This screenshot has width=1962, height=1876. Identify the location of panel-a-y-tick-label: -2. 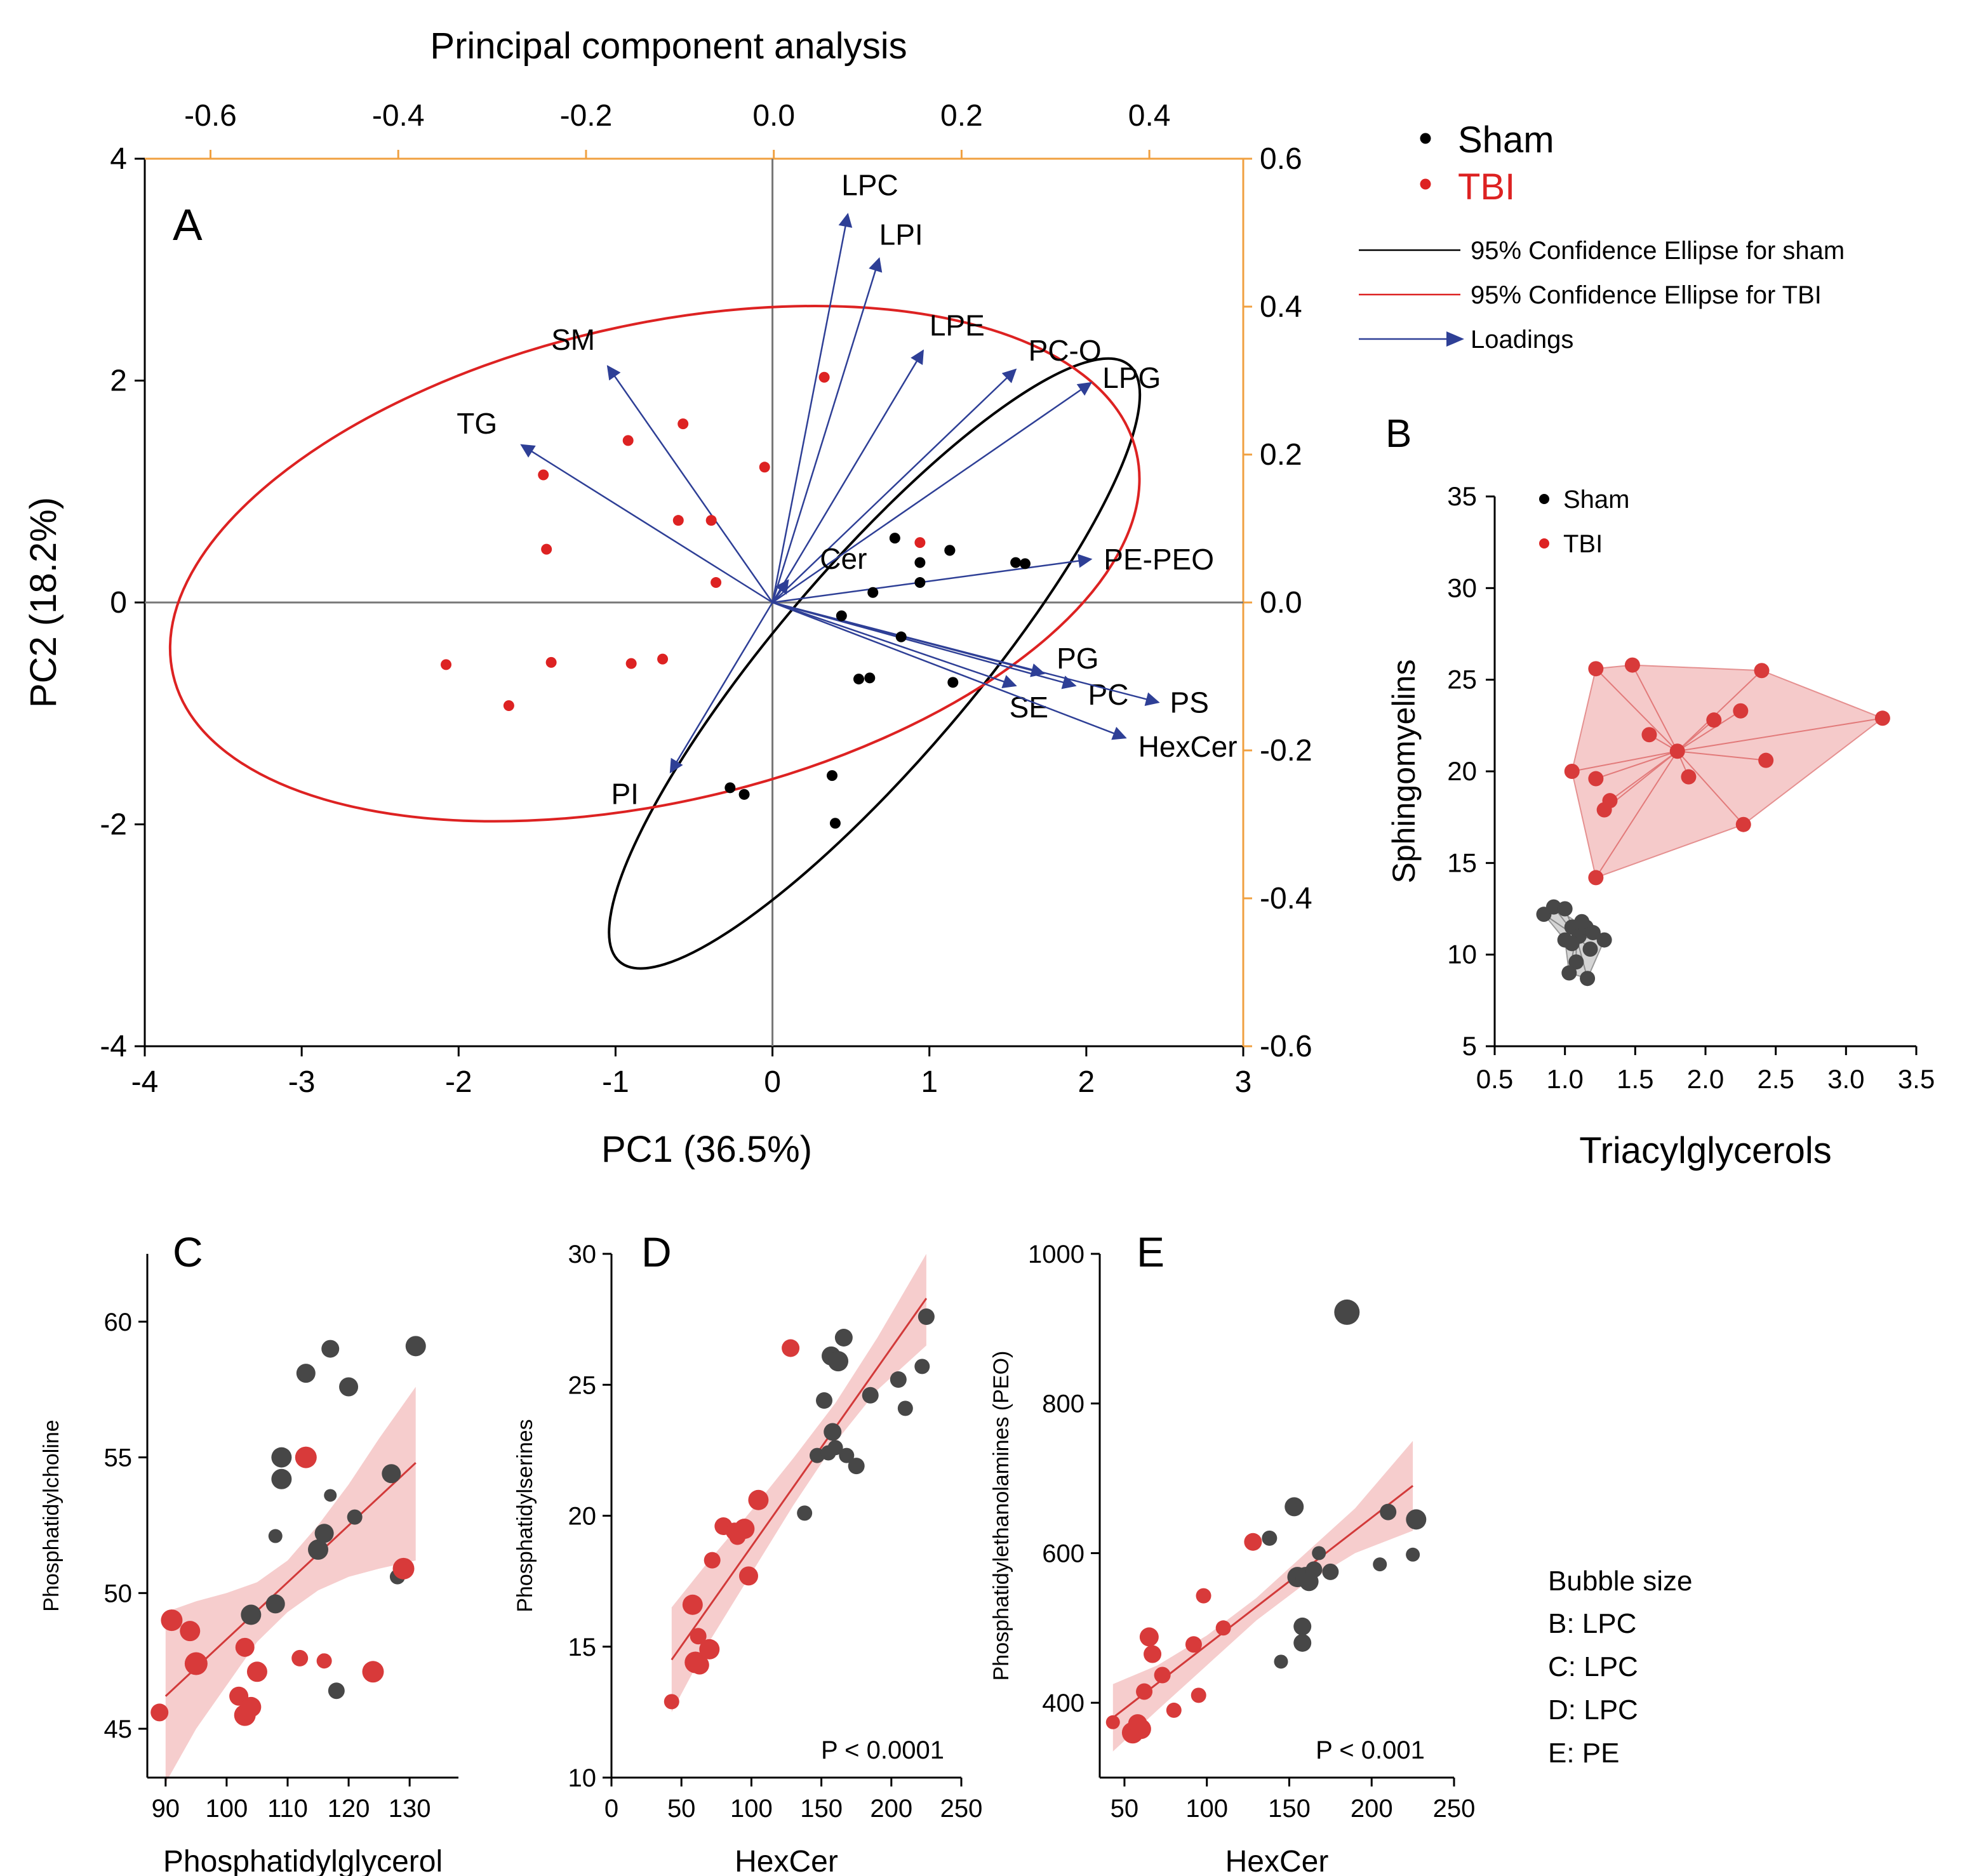
(113, 825).